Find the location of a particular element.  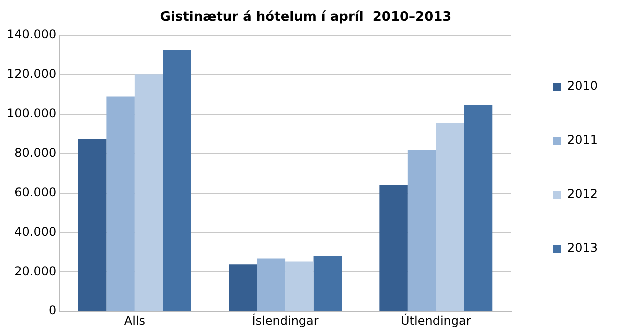

chart-title: Gistinætur á hótelum í apríl 2010–2013 is located at coordinates (306, 18).